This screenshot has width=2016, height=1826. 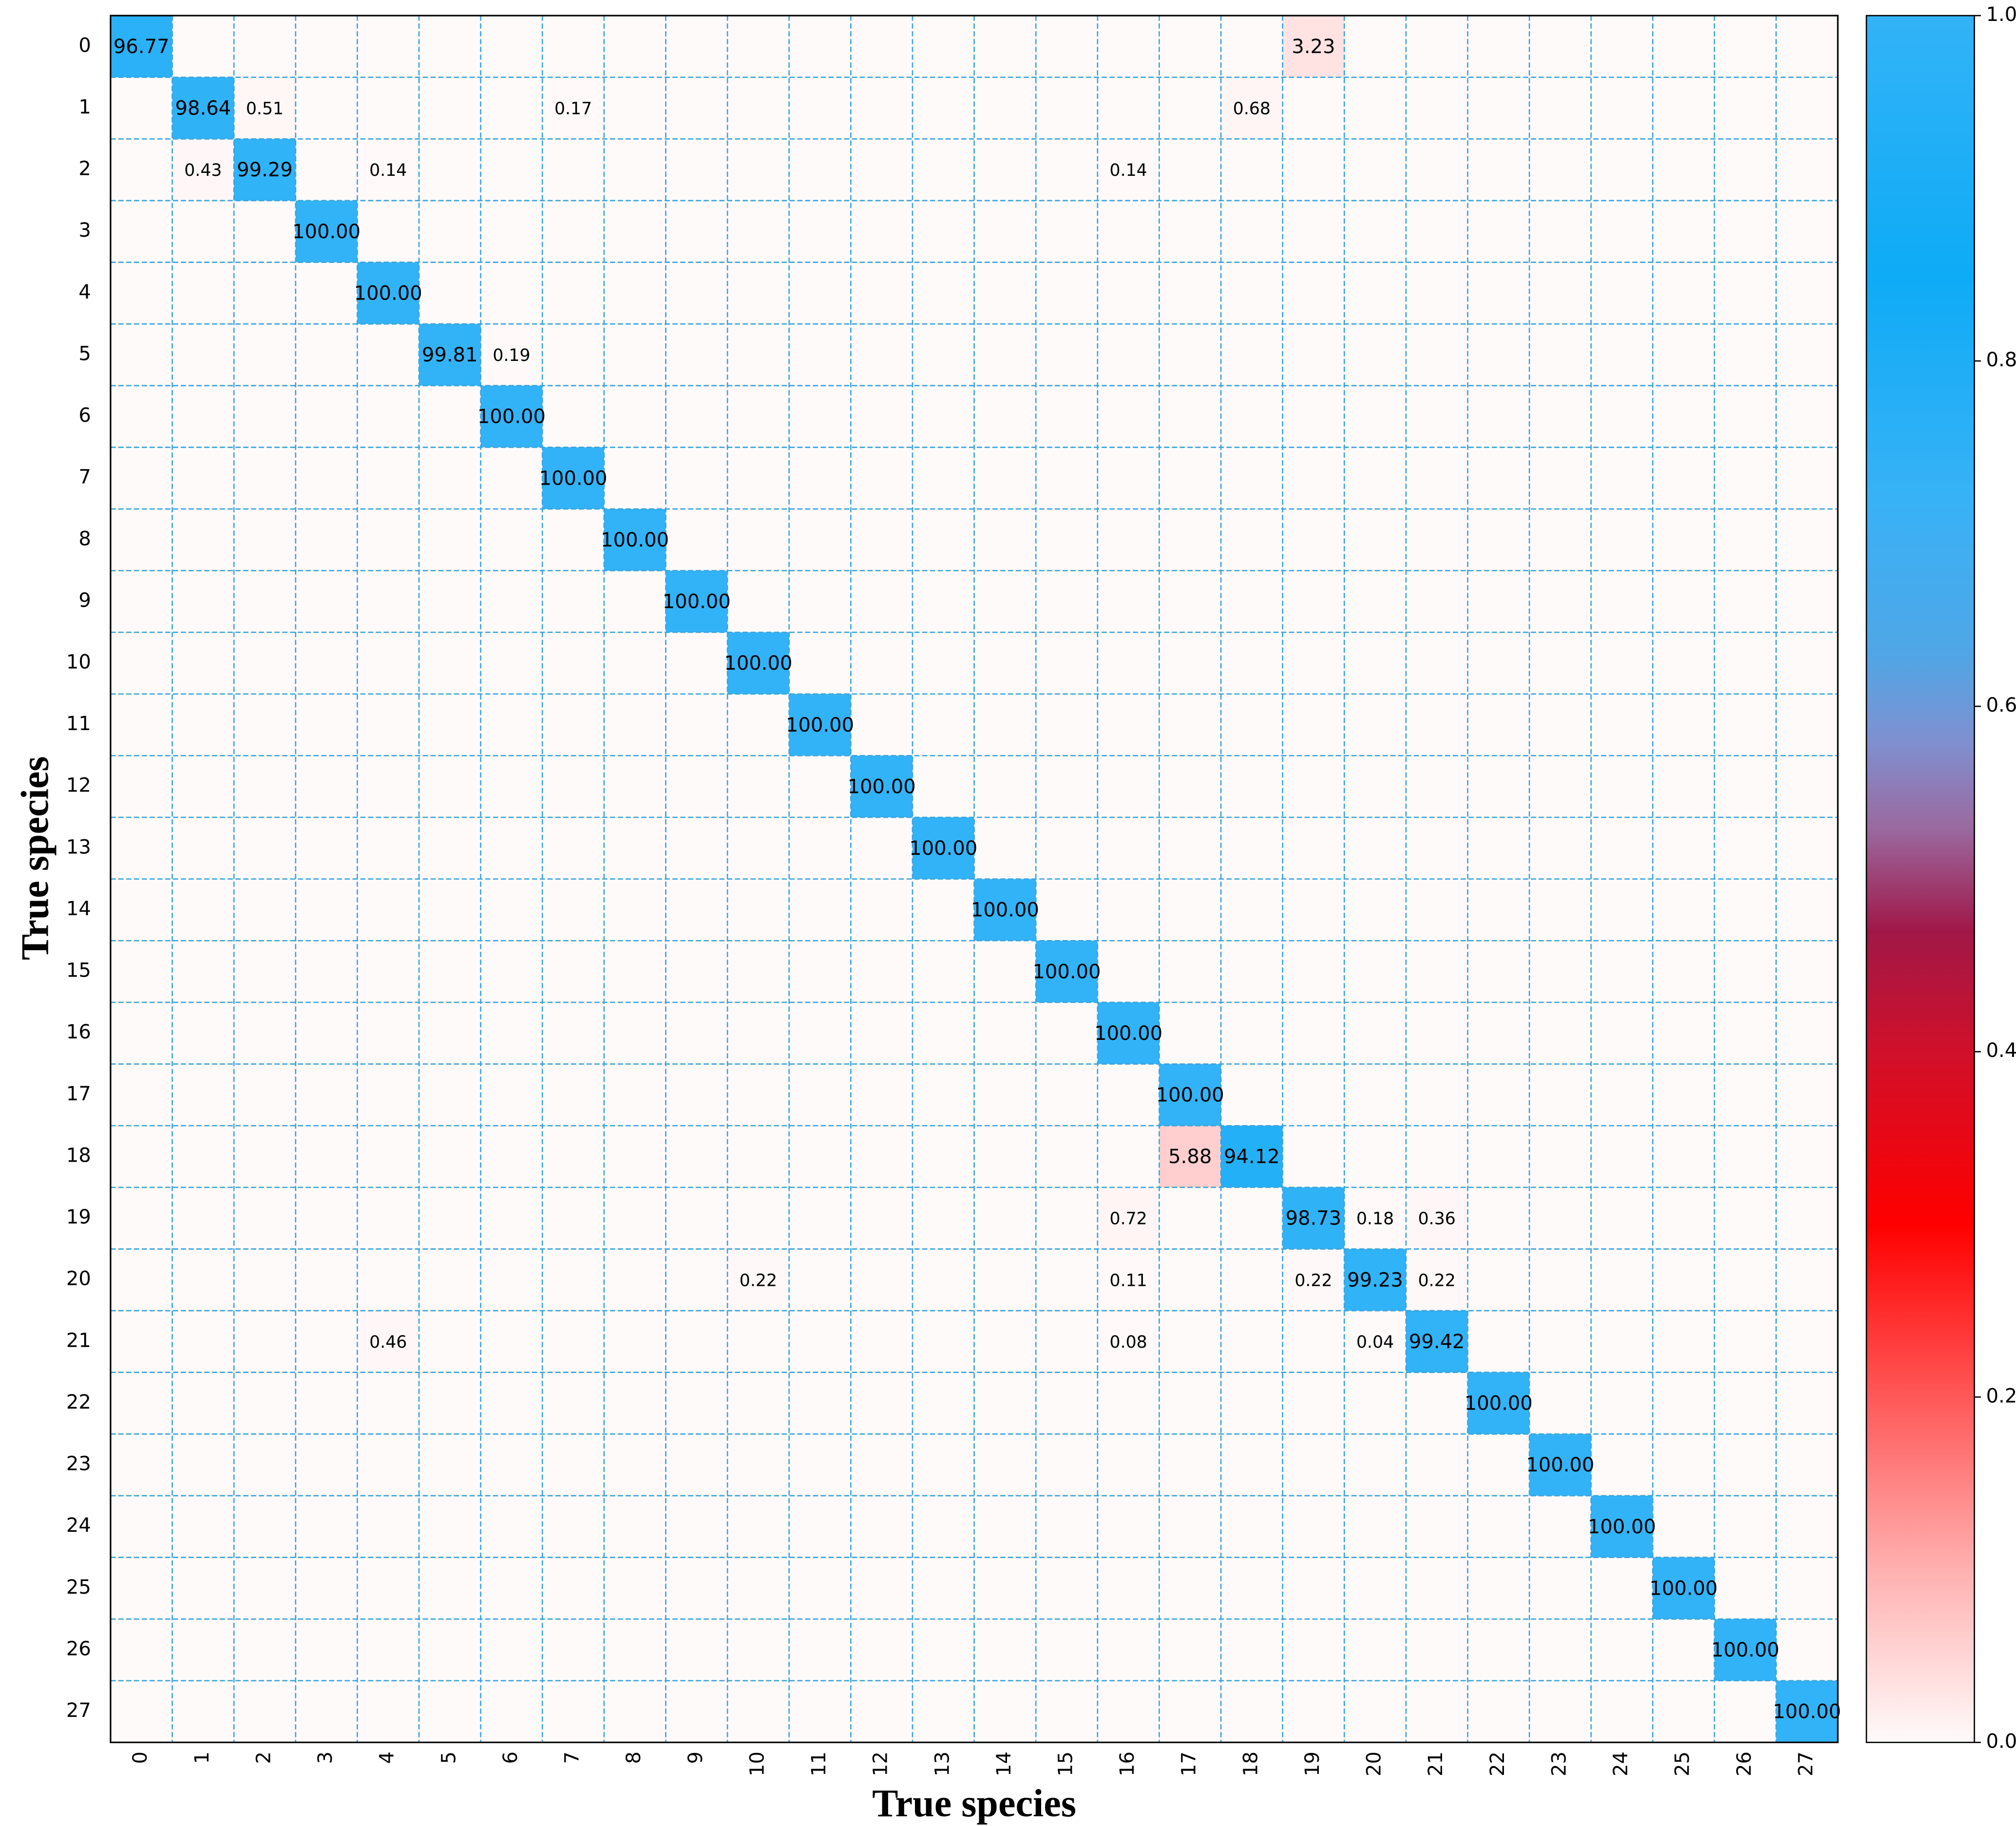 I want to click on cell-label: 0.17, so click(x=573, y=109).